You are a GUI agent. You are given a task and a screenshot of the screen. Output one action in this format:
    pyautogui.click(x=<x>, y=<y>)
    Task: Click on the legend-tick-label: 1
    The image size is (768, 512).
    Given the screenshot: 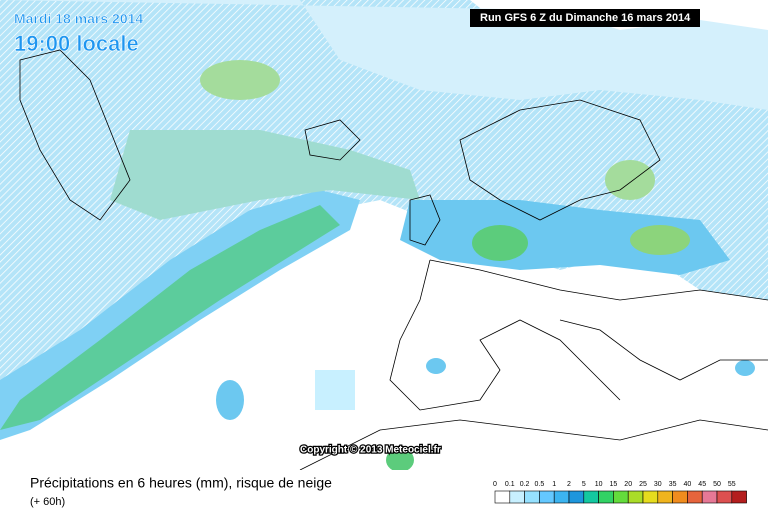 What is the action you would take?
    pyautogui.click(x=554, y=484)
    